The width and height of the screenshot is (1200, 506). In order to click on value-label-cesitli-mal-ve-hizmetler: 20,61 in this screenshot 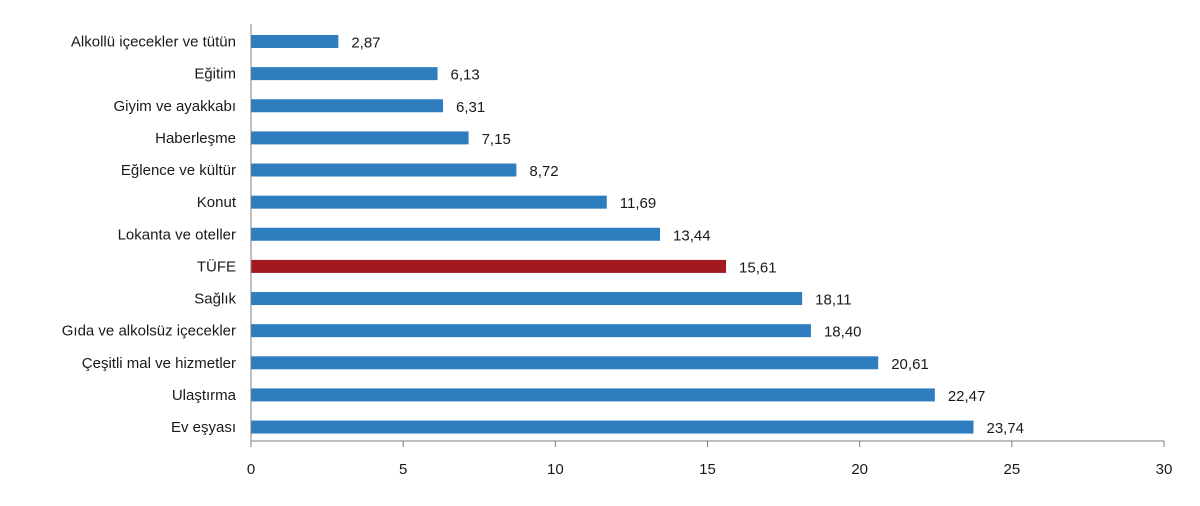, I will do `click(910, 364)`.